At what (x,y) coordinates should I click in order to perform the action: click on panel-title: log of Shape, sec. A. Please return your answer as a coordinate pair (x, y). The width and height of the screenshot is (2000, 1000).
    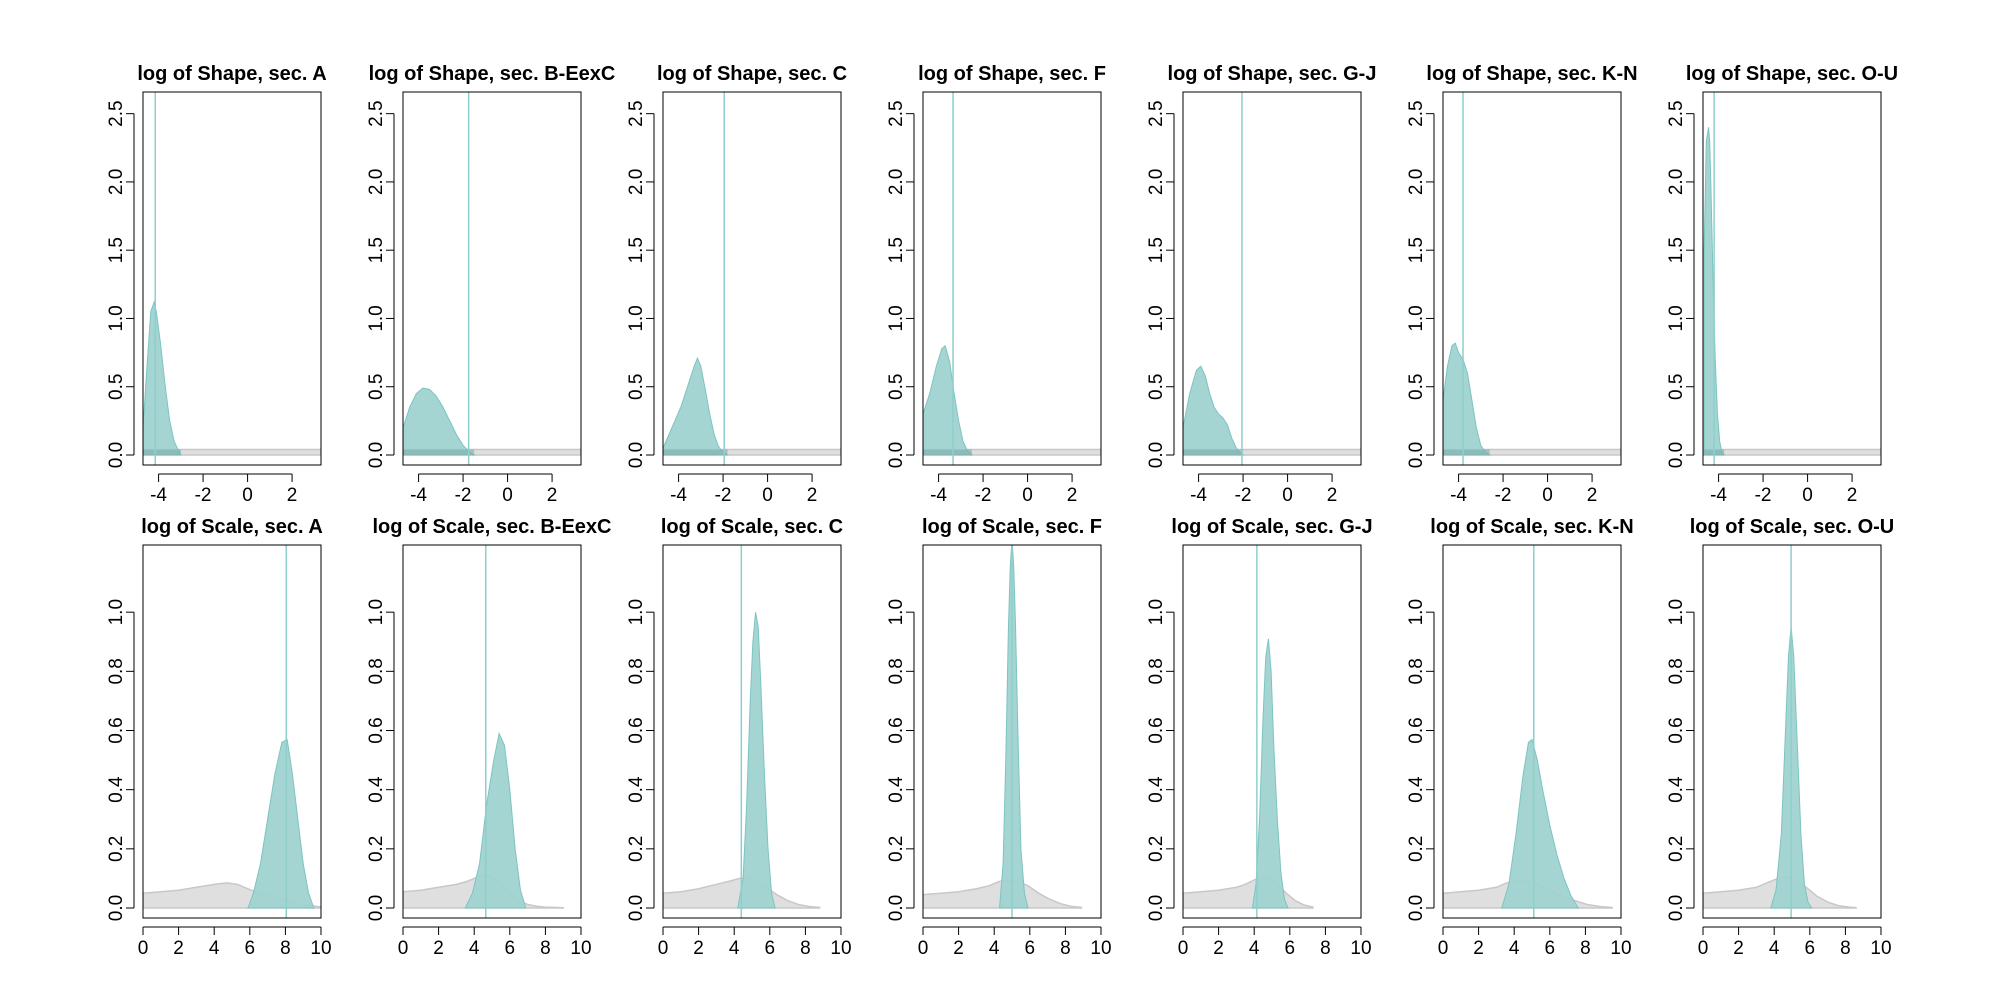
    Looking at the image, I should click on (231, 74).